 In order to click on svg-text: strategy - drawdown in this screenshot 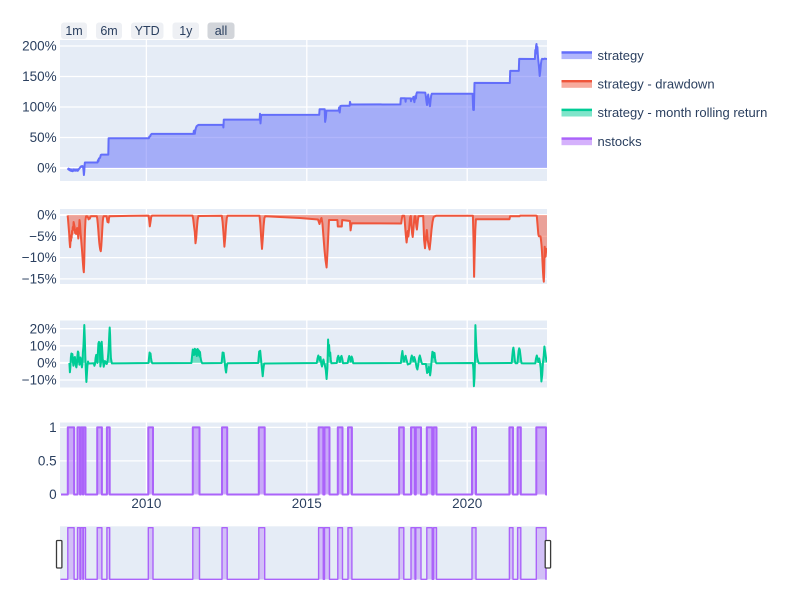, I will do `click(656, 84)`.